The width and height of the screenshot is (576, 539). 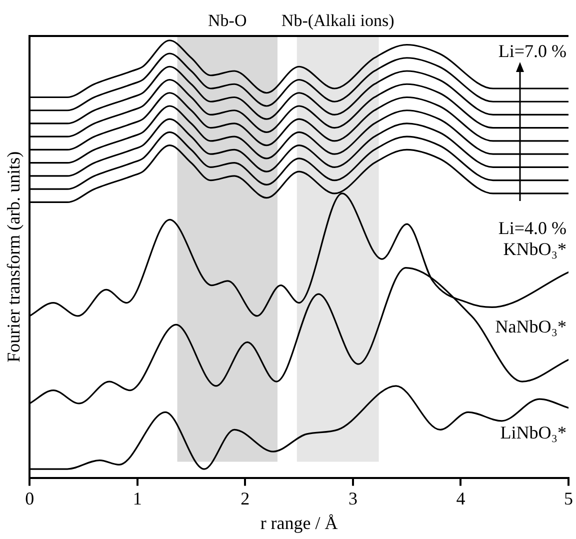 What do you see at coordinates (29, 498) in the screenshot?
I see `x-tick-label: 0` at bounding box center [29, 498].